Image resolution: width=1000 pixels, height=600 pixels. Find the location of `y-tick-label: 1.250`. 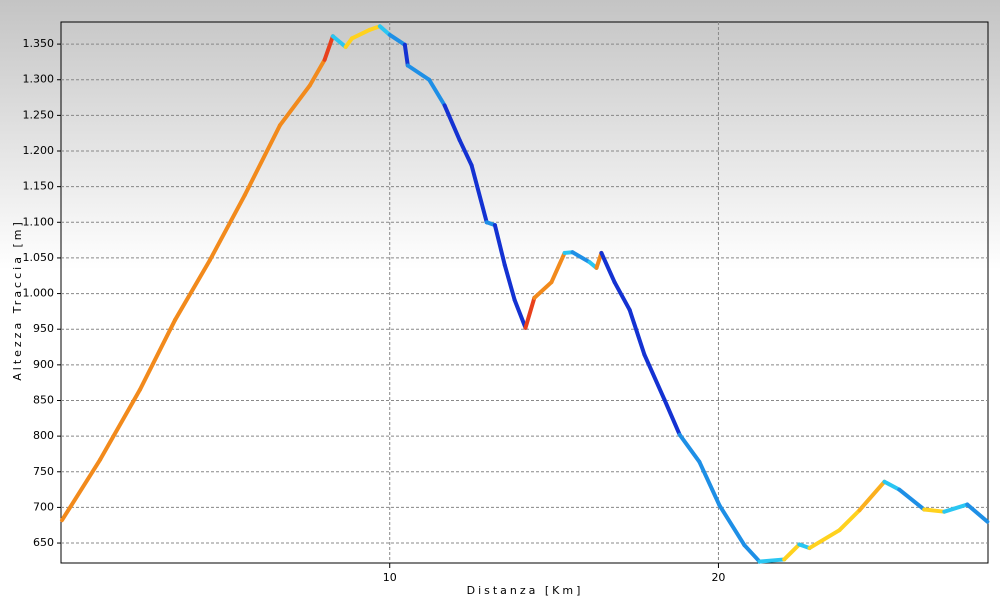

y-tick-label: 1.250 is located at coordinates (39, 114).